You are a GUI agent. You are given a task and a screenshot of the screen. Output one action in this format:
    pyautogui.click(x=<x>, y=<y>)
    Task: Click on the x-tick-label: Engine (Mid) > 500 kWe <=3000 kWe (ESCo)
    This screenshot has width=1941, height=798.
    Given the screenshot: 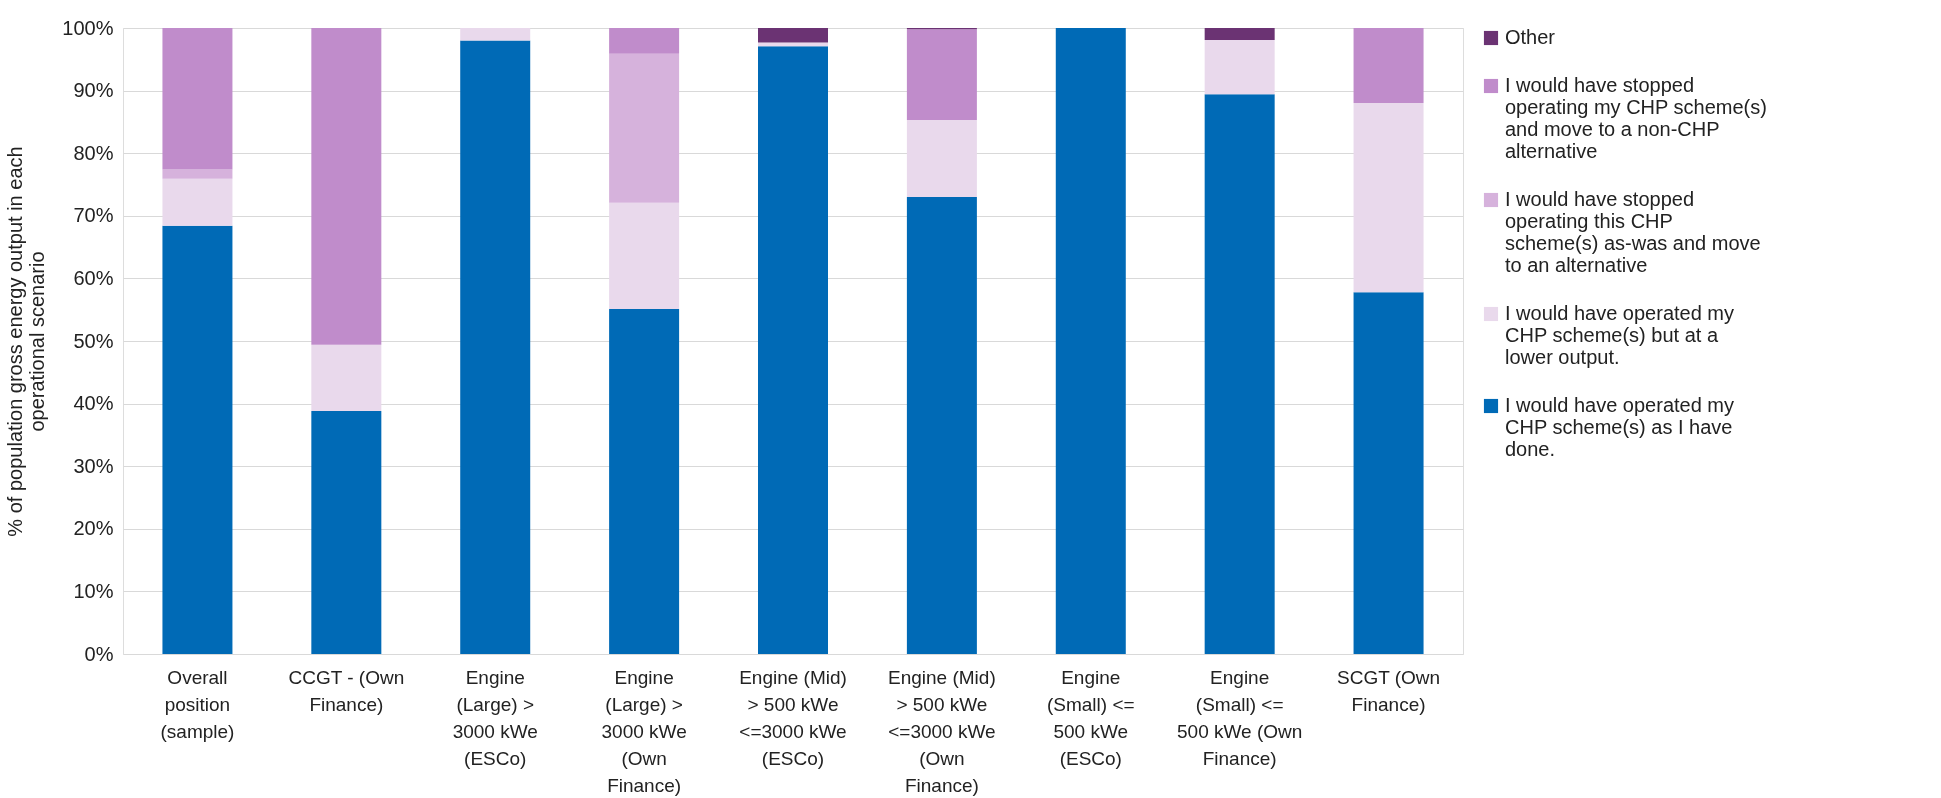 What is the action you would take?
    pyautogui.click(x=793, y=717)
    